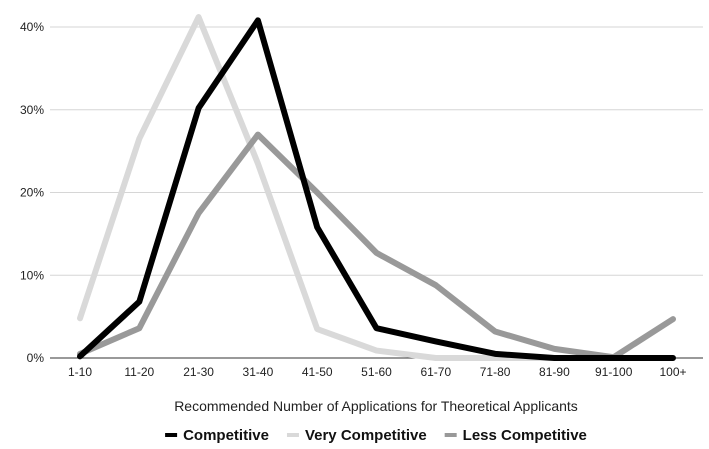 This screenshot has height=449, width=709. Describe the element at coordinates (614, 372) in the screenshot. I see `x-tick-label: 91-100` at that location.